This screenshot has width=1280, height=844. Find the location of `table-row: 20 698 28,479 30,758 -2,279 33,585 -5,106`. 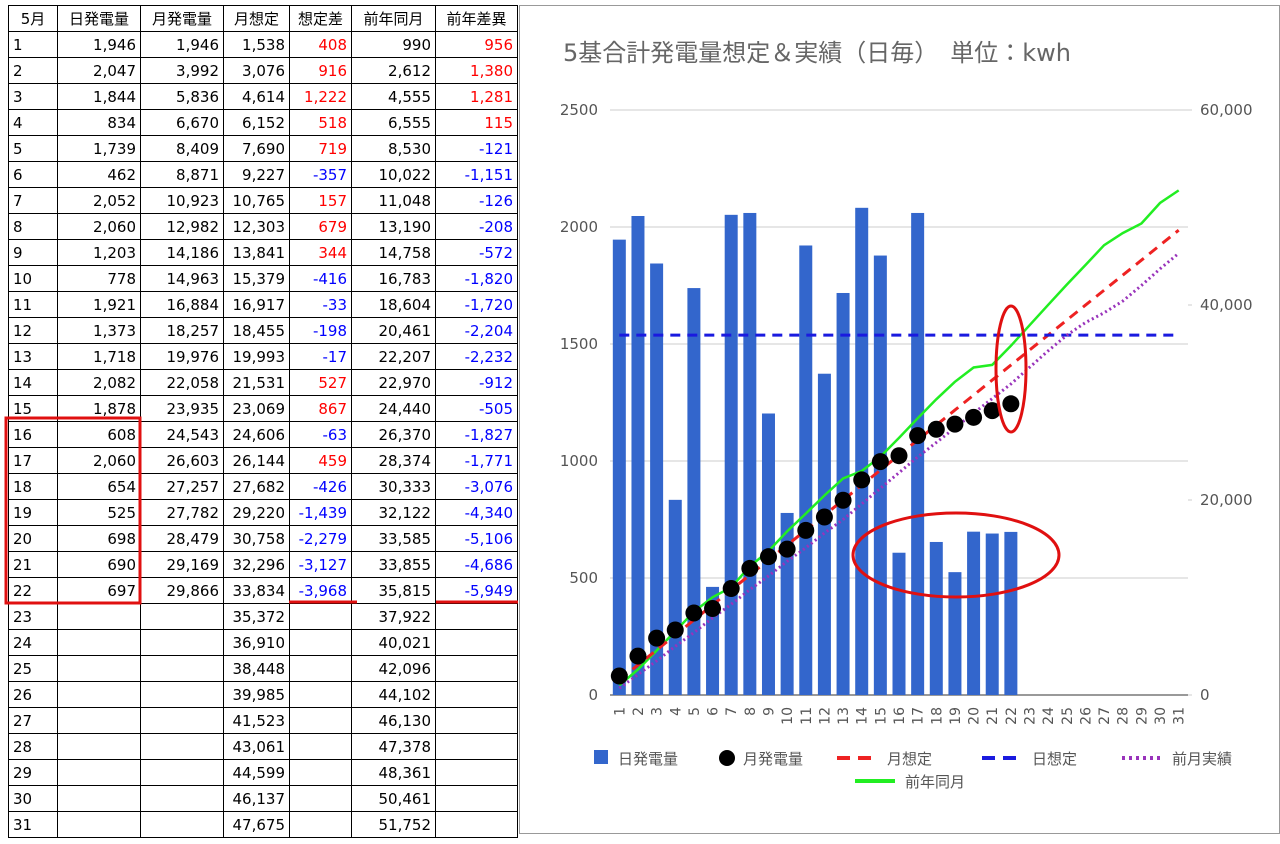

table-row: 20 698 28,479 30,758 -2,279 33,585 -5,106 is located at coordinates (263, 538).